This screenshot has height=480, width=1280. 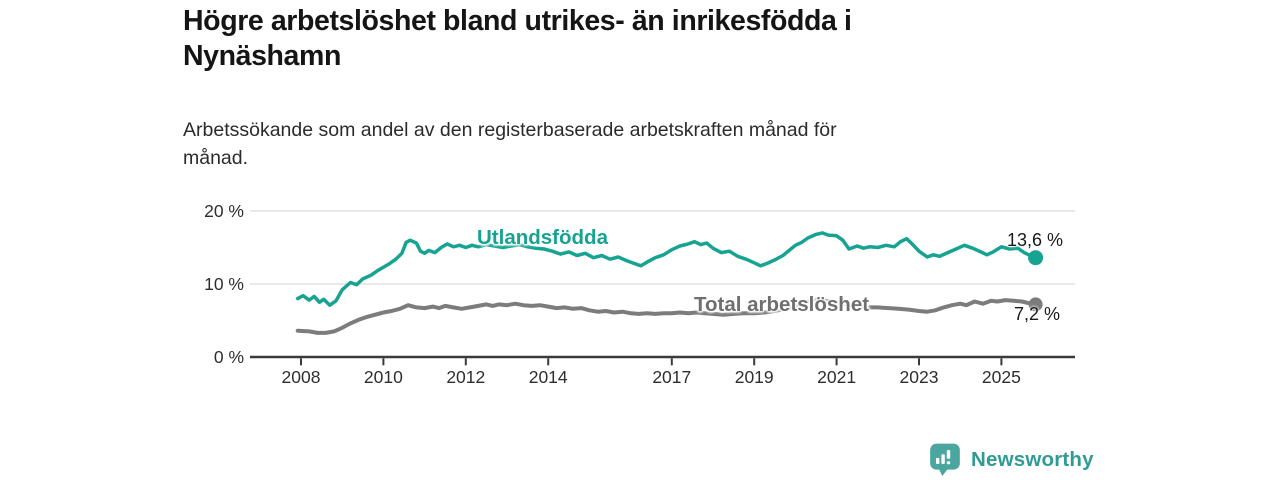 I want to click on y-axis-tick-label: 0 %, so click(x=228, y=357).